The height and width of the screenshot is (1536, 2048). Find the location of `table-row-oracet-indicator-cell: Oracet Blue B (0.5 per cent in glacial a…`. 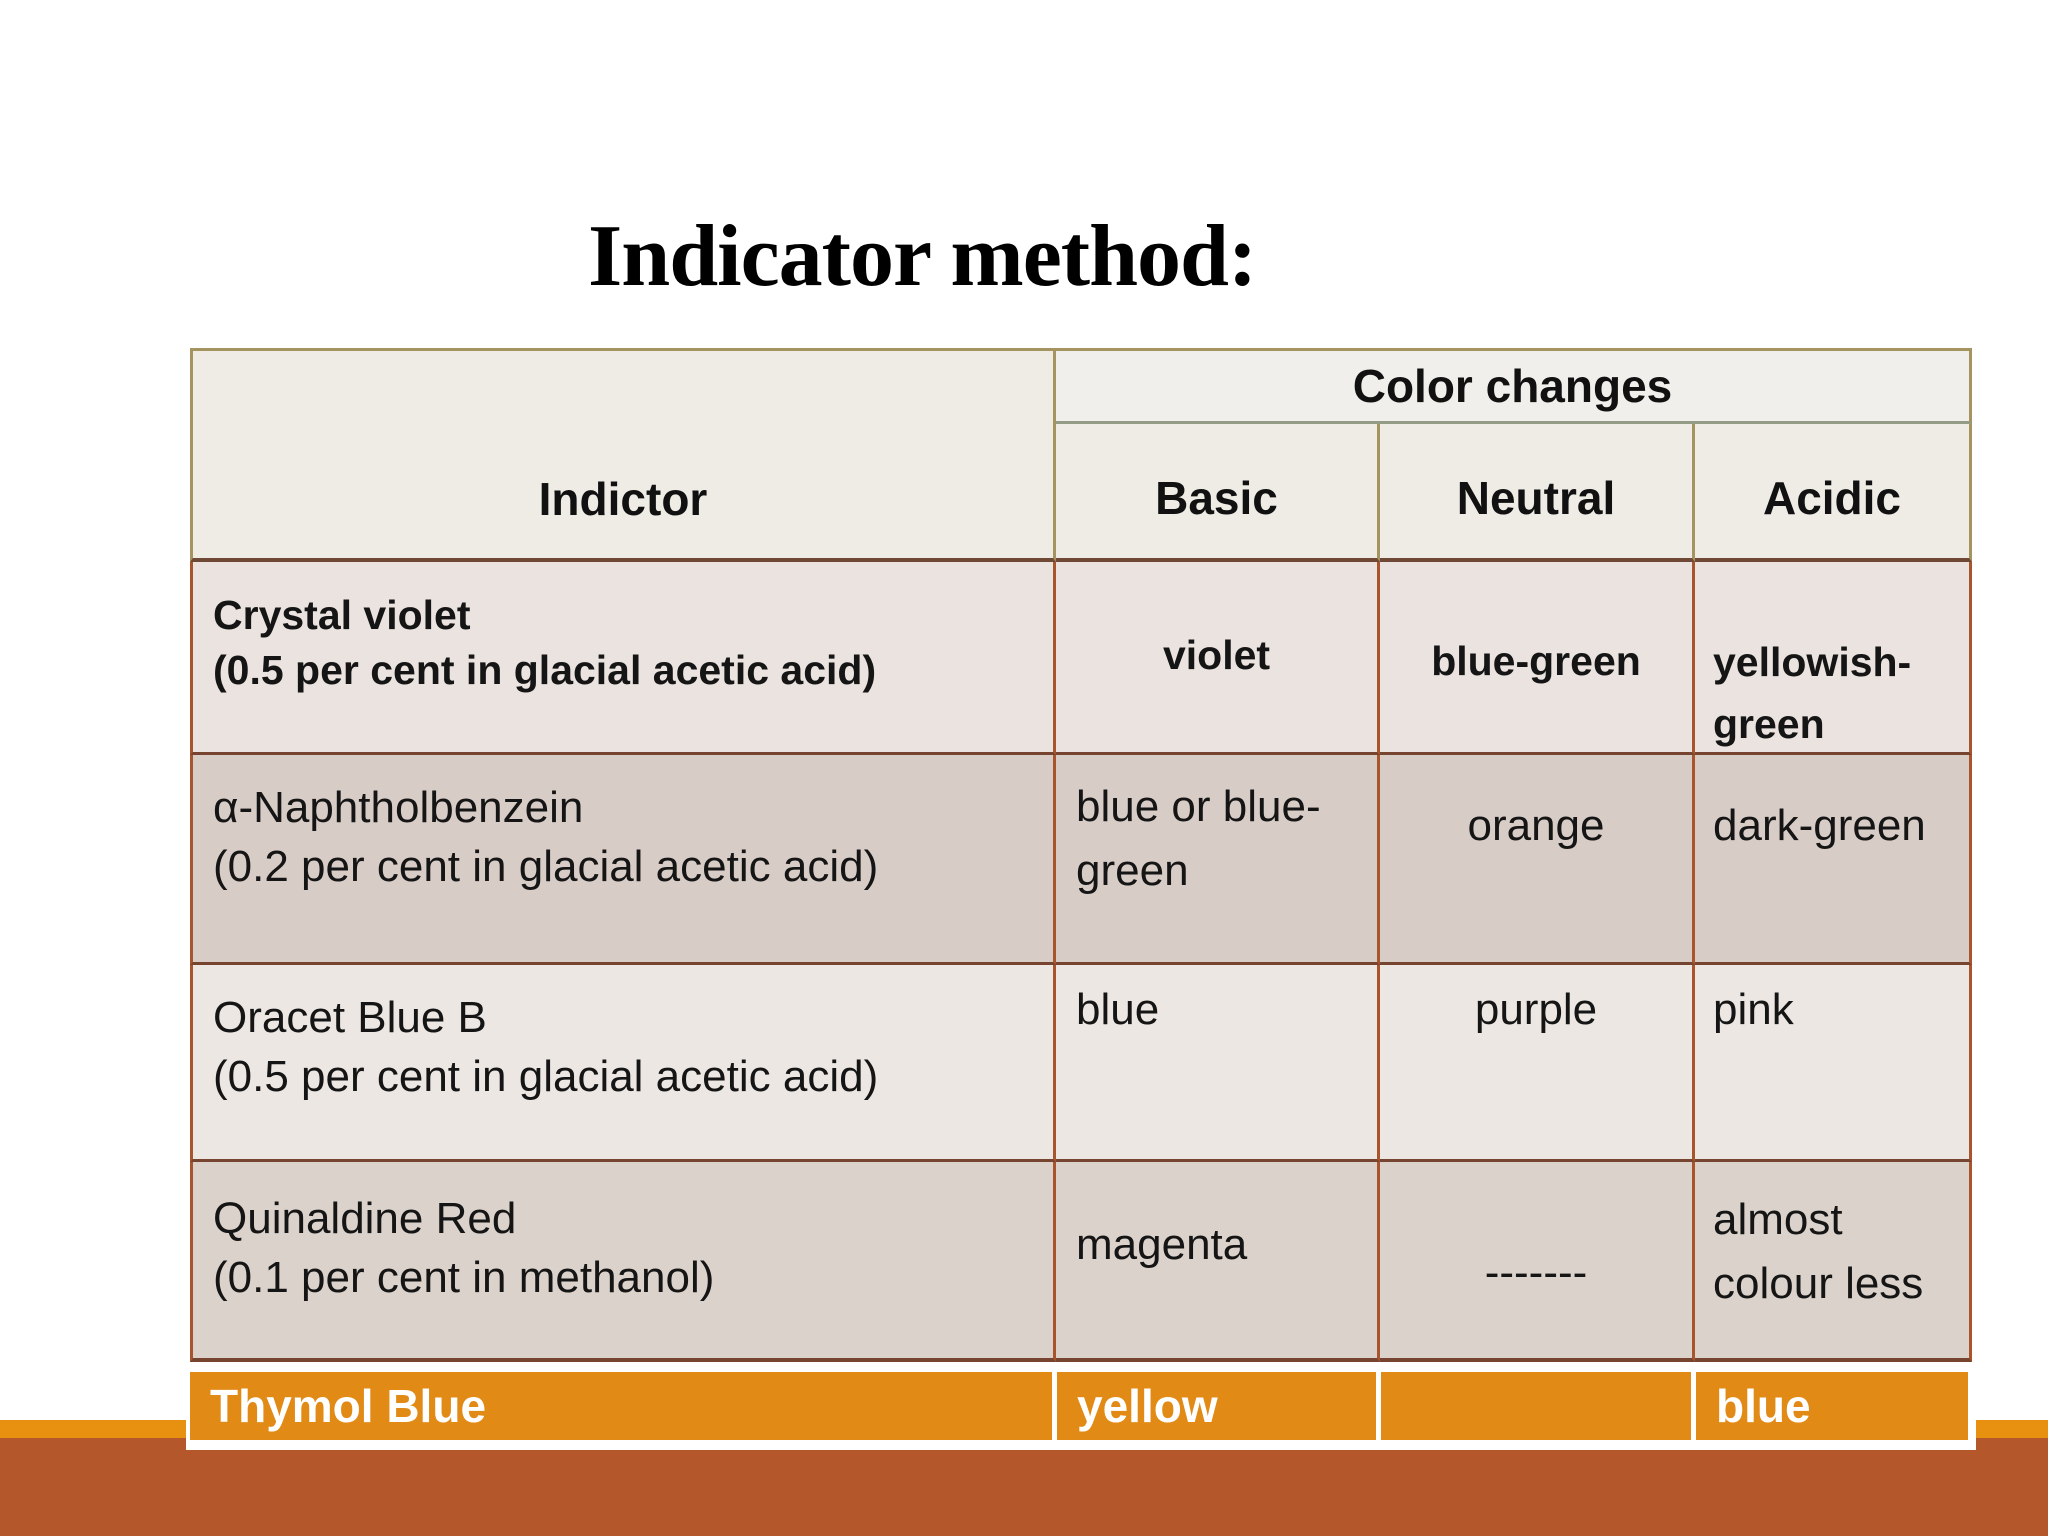

table-row-oracet-indicator-cell: Oracet Blue B (0.5 per cent in glacial a… is located at coordinates (623, 1063).